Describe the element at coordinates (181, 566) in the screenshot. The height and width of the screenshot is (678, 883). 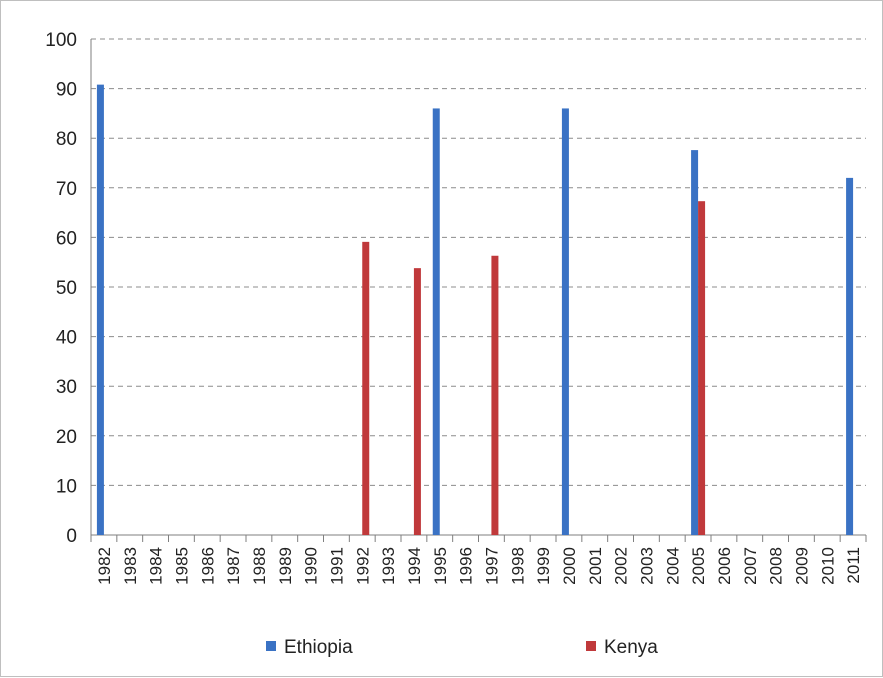
I see `x-tick-label-1985: 1985` at that location.